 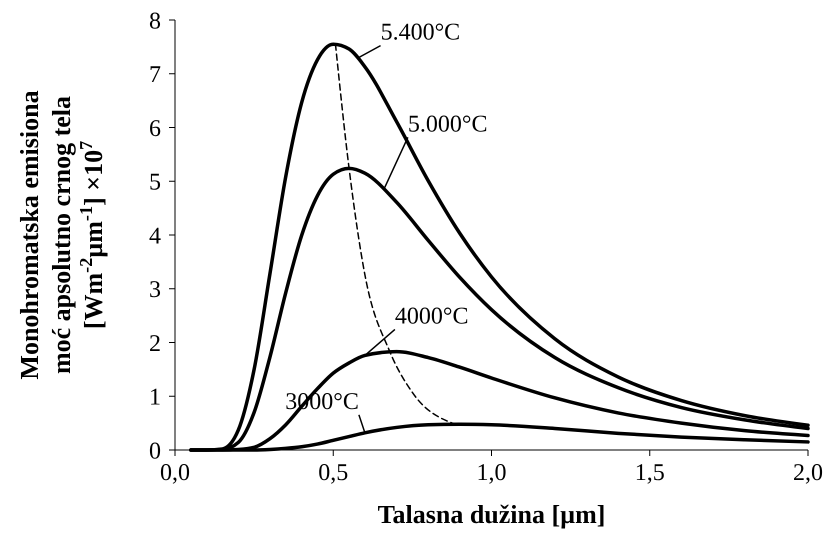 I want to click on x-tick-label: 0,5, so click(x=333, y=473).